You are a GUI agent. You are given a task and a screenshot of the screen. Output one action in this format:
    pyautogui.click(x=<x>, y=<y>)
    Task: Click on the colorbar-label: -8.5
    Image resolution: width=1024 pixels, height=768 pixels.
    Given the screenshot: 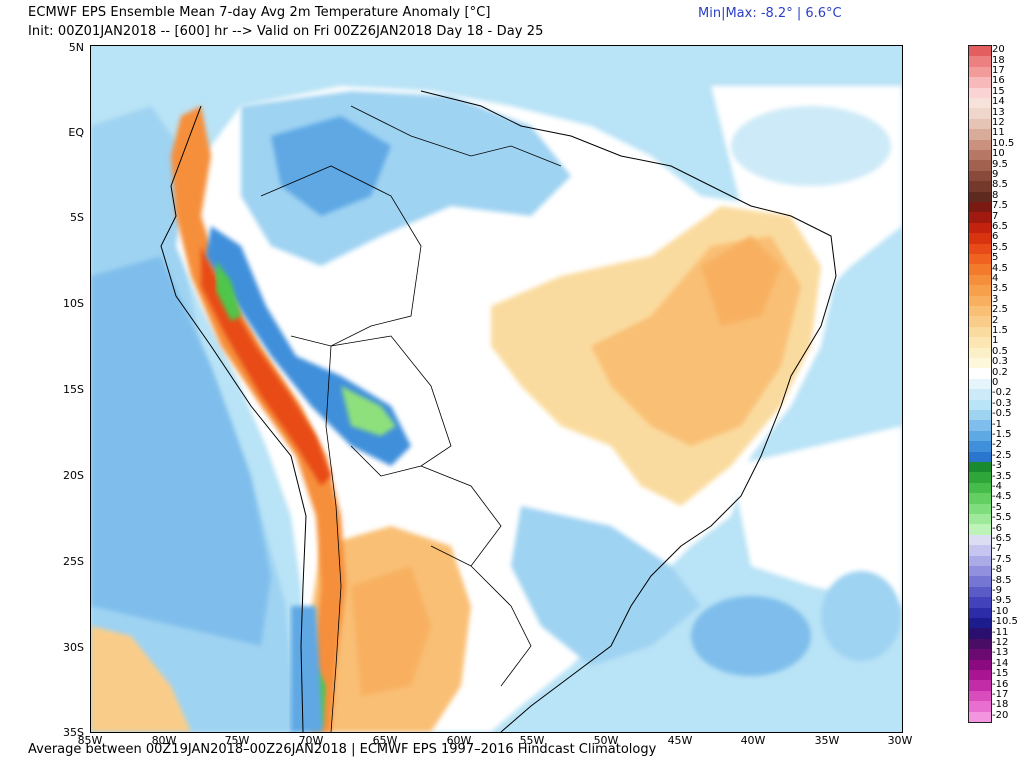 What is the action you would take?
    pyautogui.click(x=1002, y=580)
    